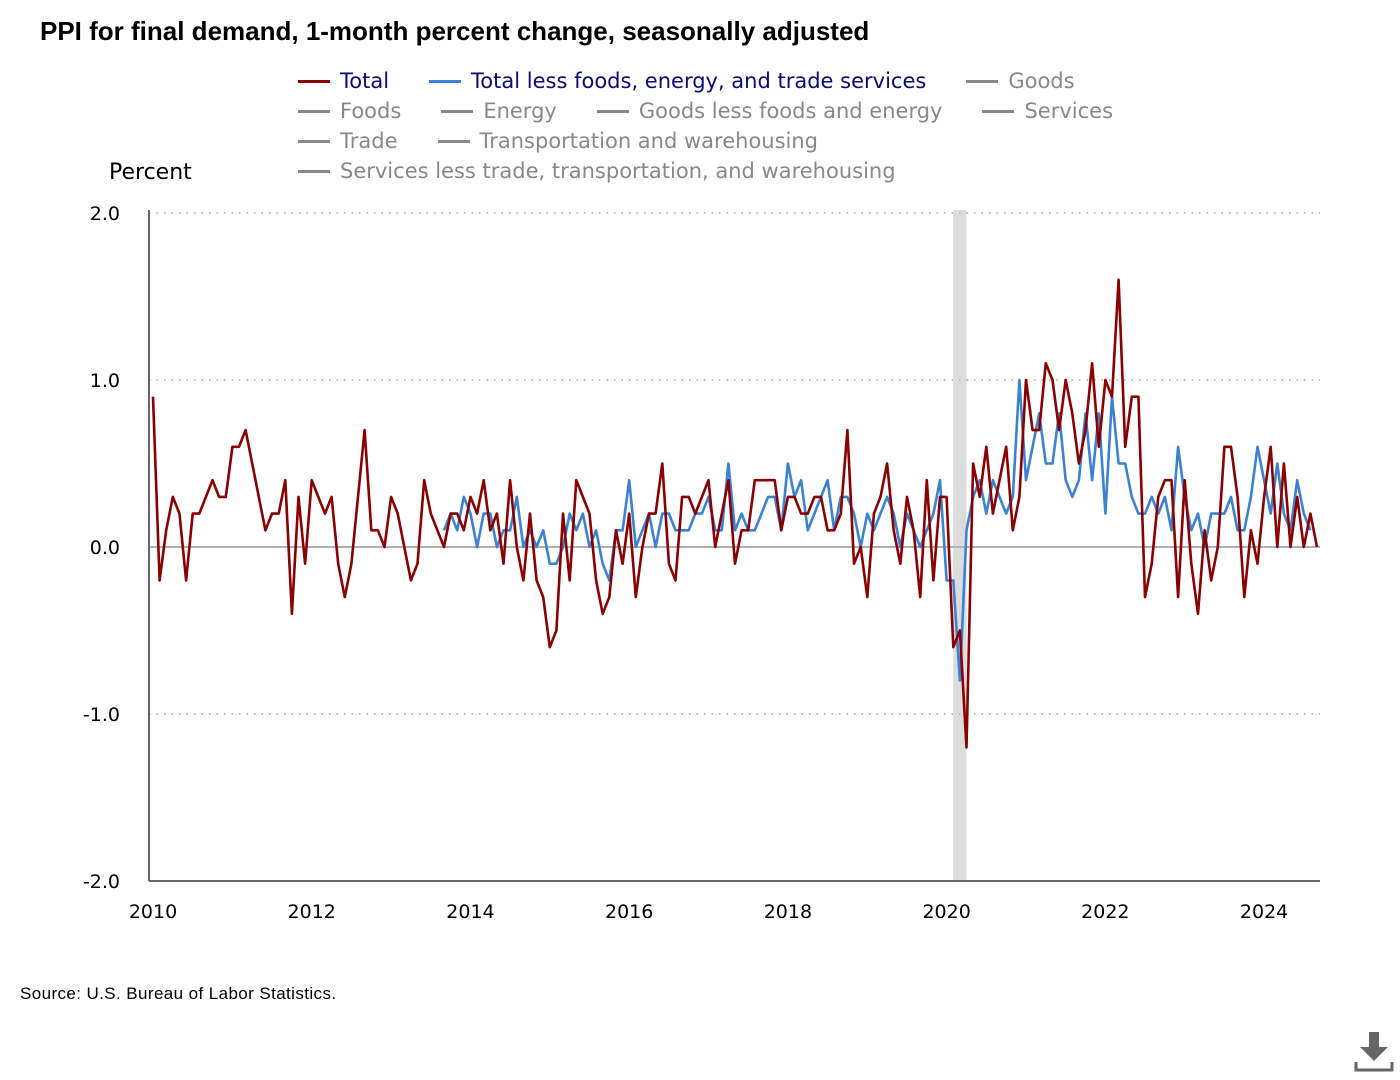 This screenshot has height=1080, width=1400. Describe the element at coordinates (1041, 81) in the screenshot. I see `legend-label: Goods` at that location.